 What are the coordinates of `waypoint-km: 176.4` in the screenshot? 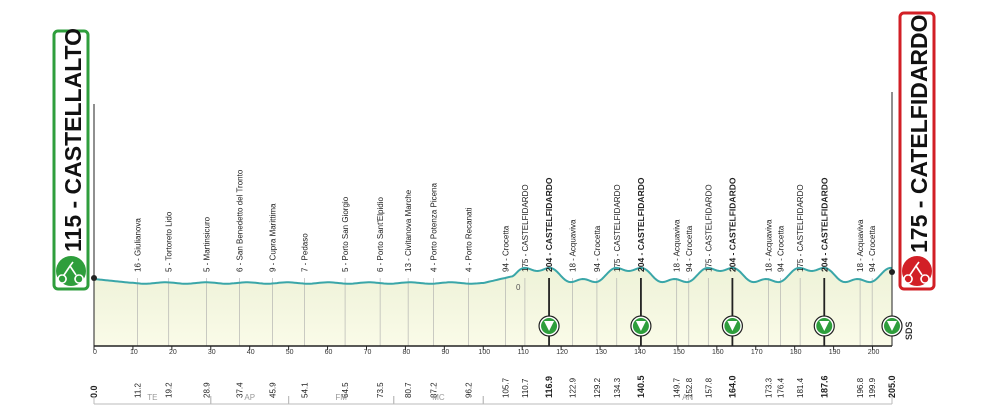 It's located at (781, 387).